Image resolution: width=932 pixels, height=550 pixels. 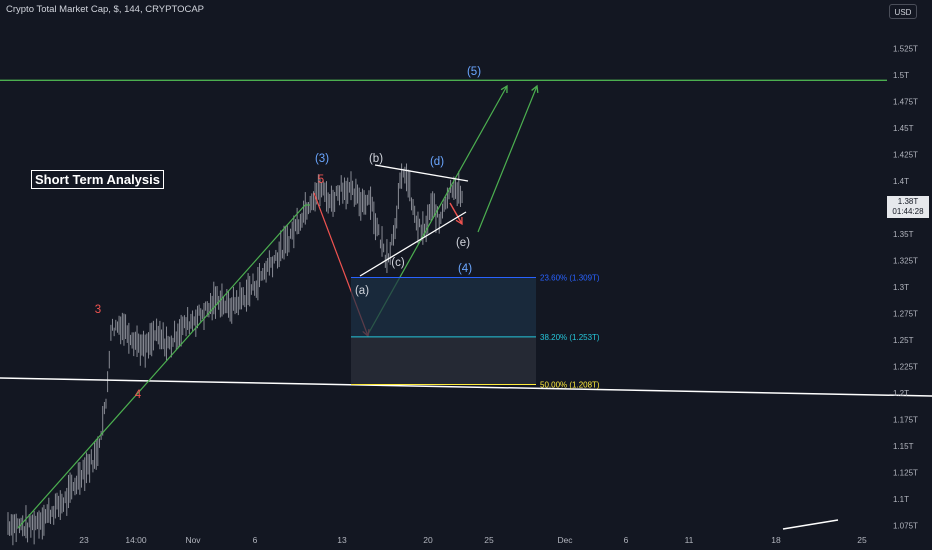 What do you see at coordinates (903, 234) in the screenshot?
I see `y-tick-label: 1.35T` at bounding box center [903, 234].